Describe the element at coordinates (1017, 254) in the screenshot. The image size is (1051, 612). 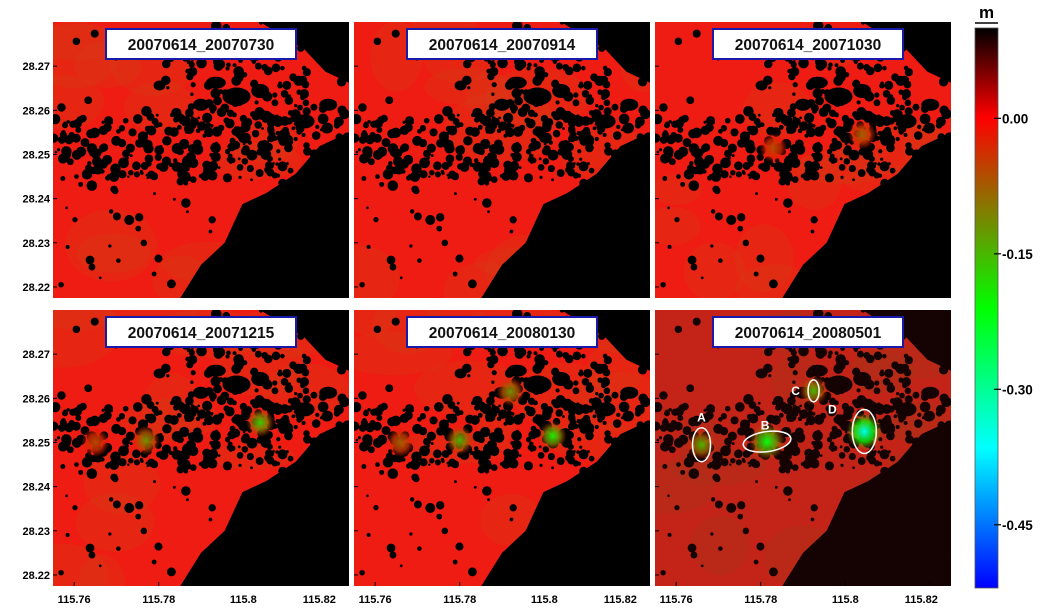
I see `colorbar-tick-label: -0.15` at that location.